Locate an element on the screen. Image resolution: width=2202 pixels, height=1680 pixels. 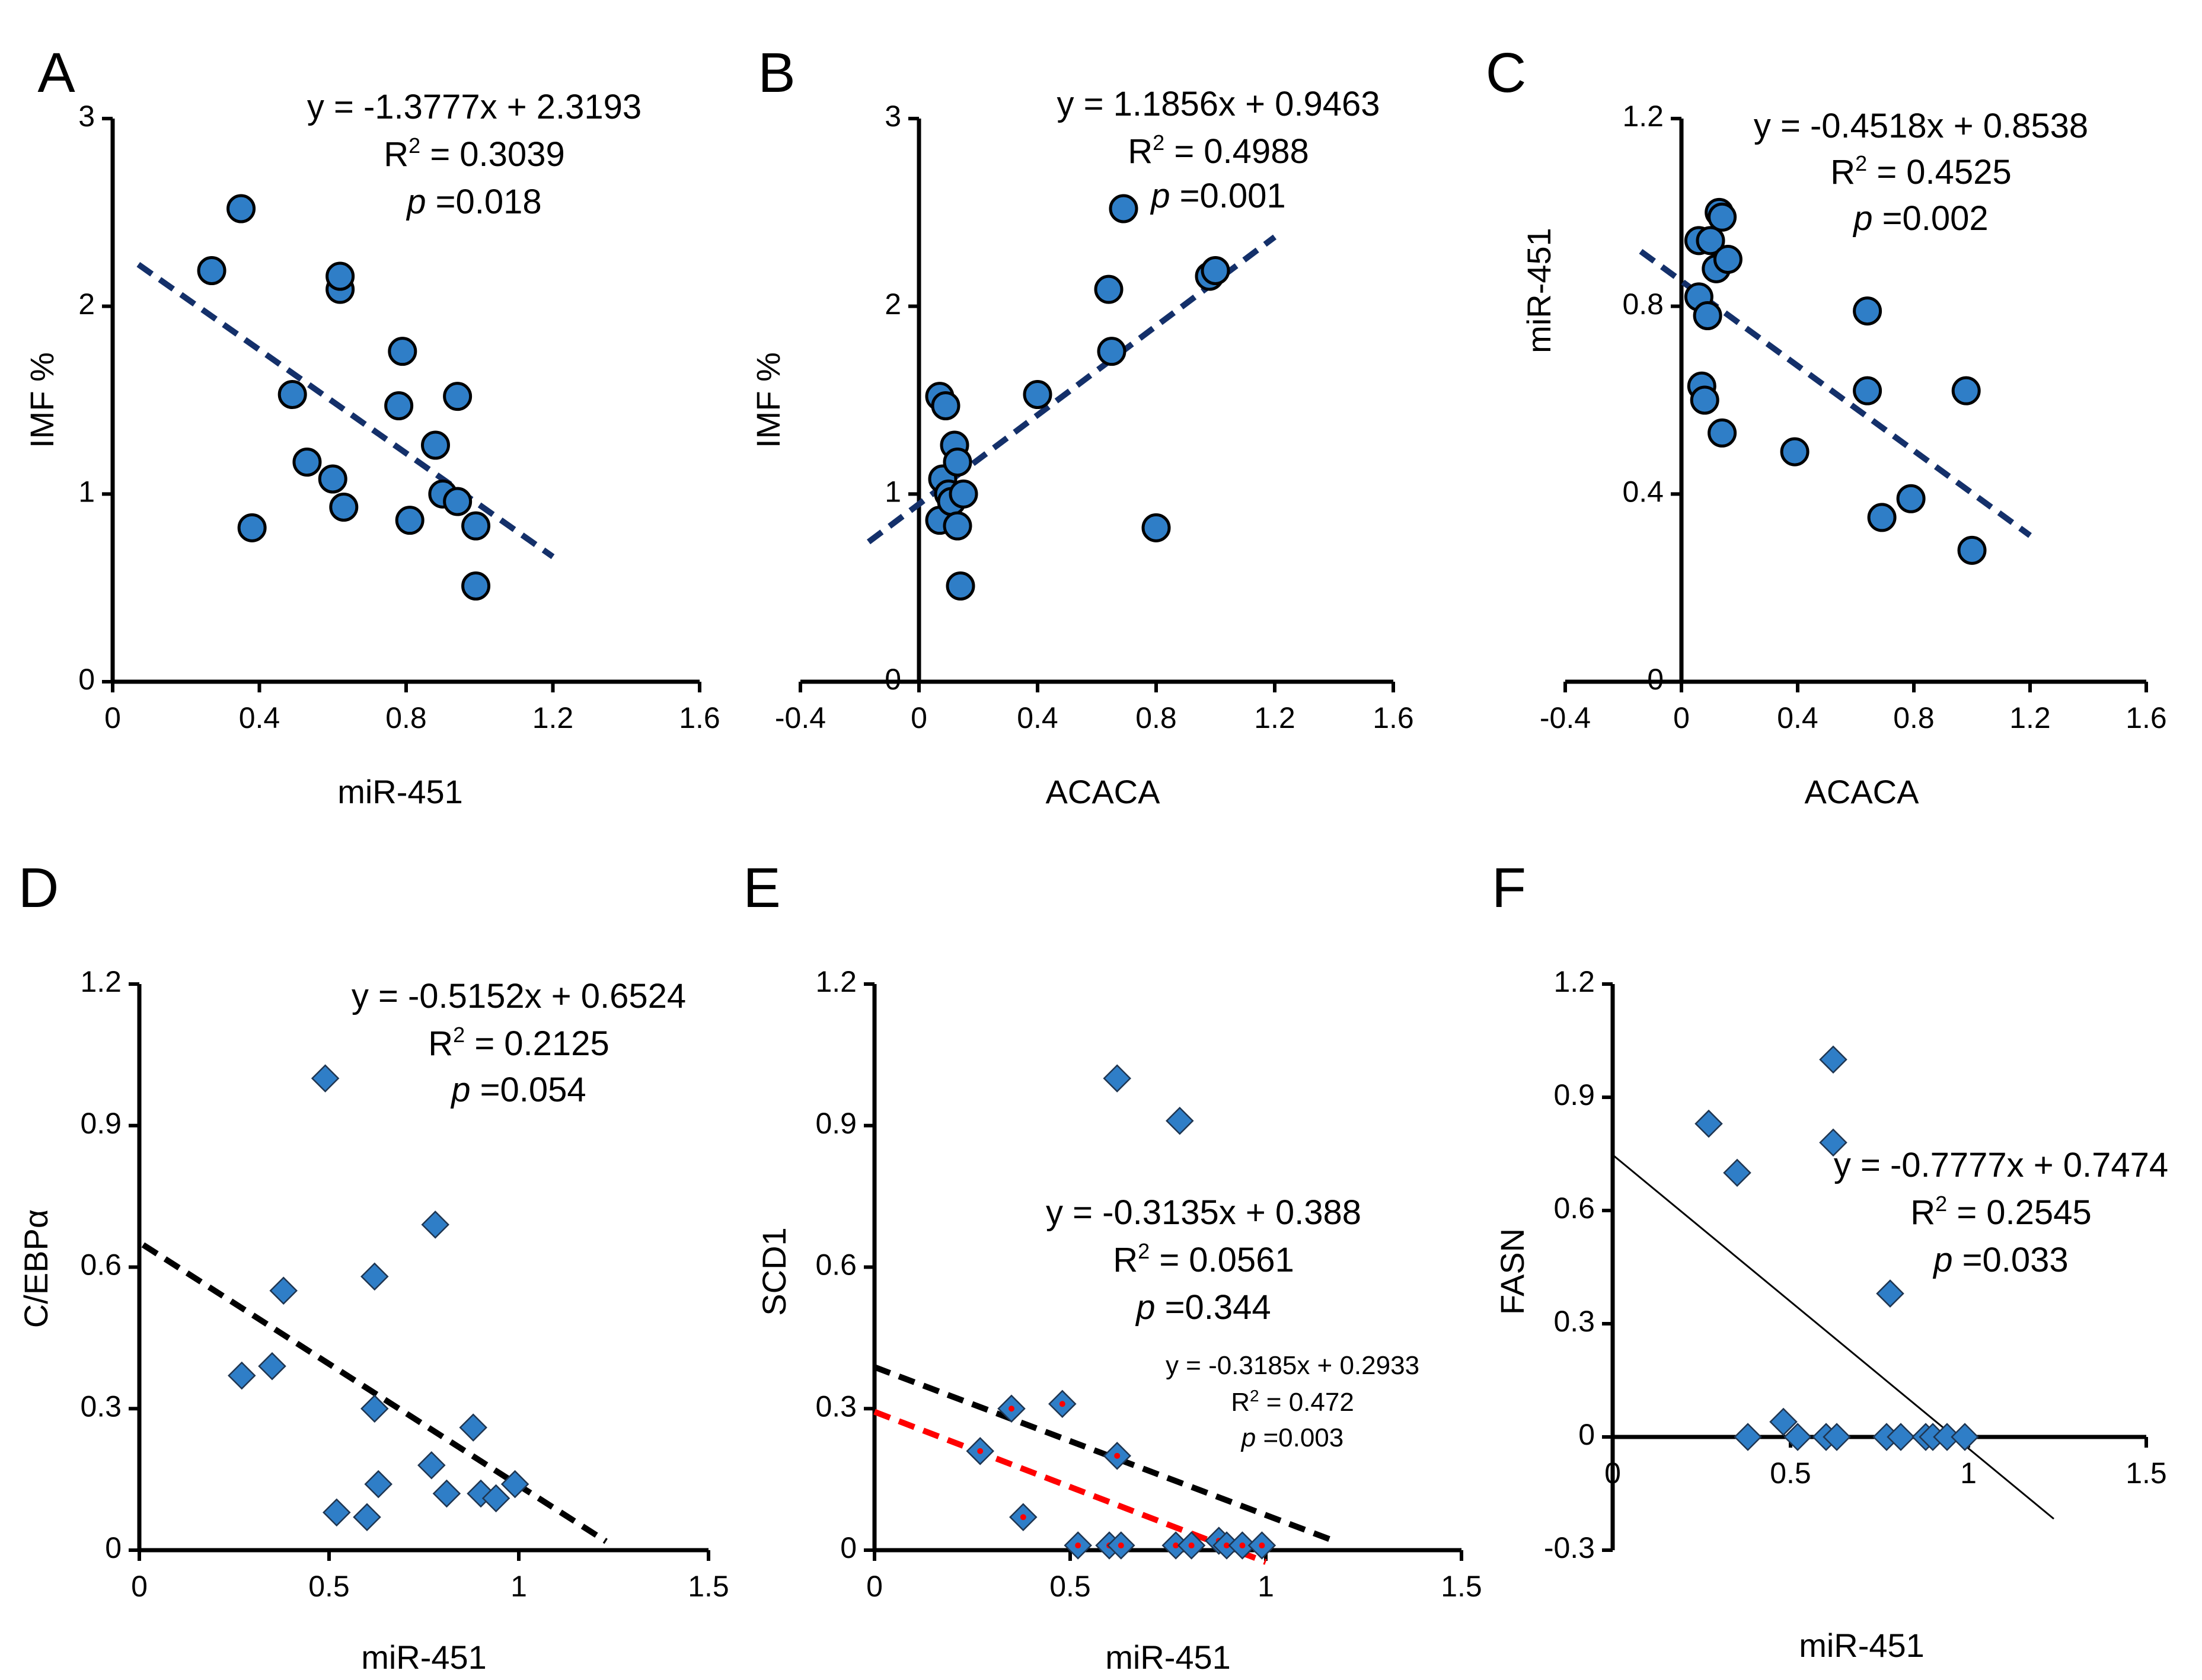
x-tick-label: 1.2 is located at coordinates (2030, 718).